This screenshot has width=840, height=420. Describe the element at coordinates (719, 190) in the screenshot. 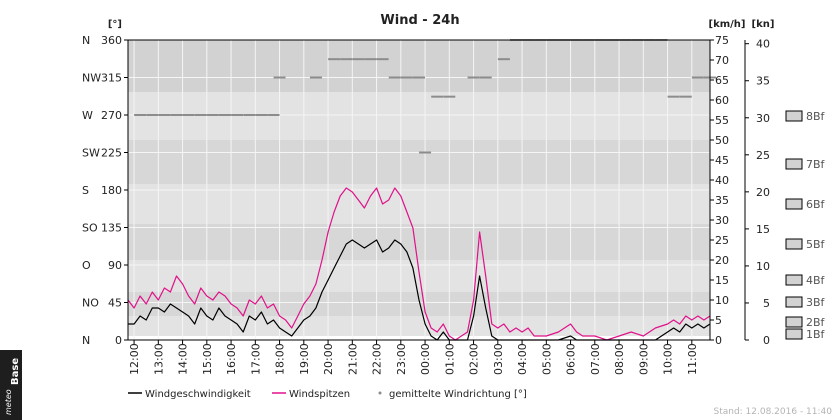

I see `speed-axis-ticks: 0 5 10 15 20 25 30 35 40 45 50 55 60 65 70 75` at that location.